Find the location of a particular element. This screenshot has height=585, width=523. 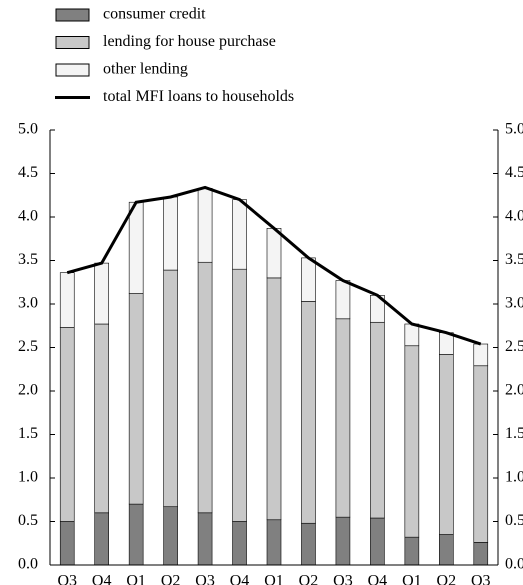

y2-tick-label: 0.5 is located at coordinates (514, 520).